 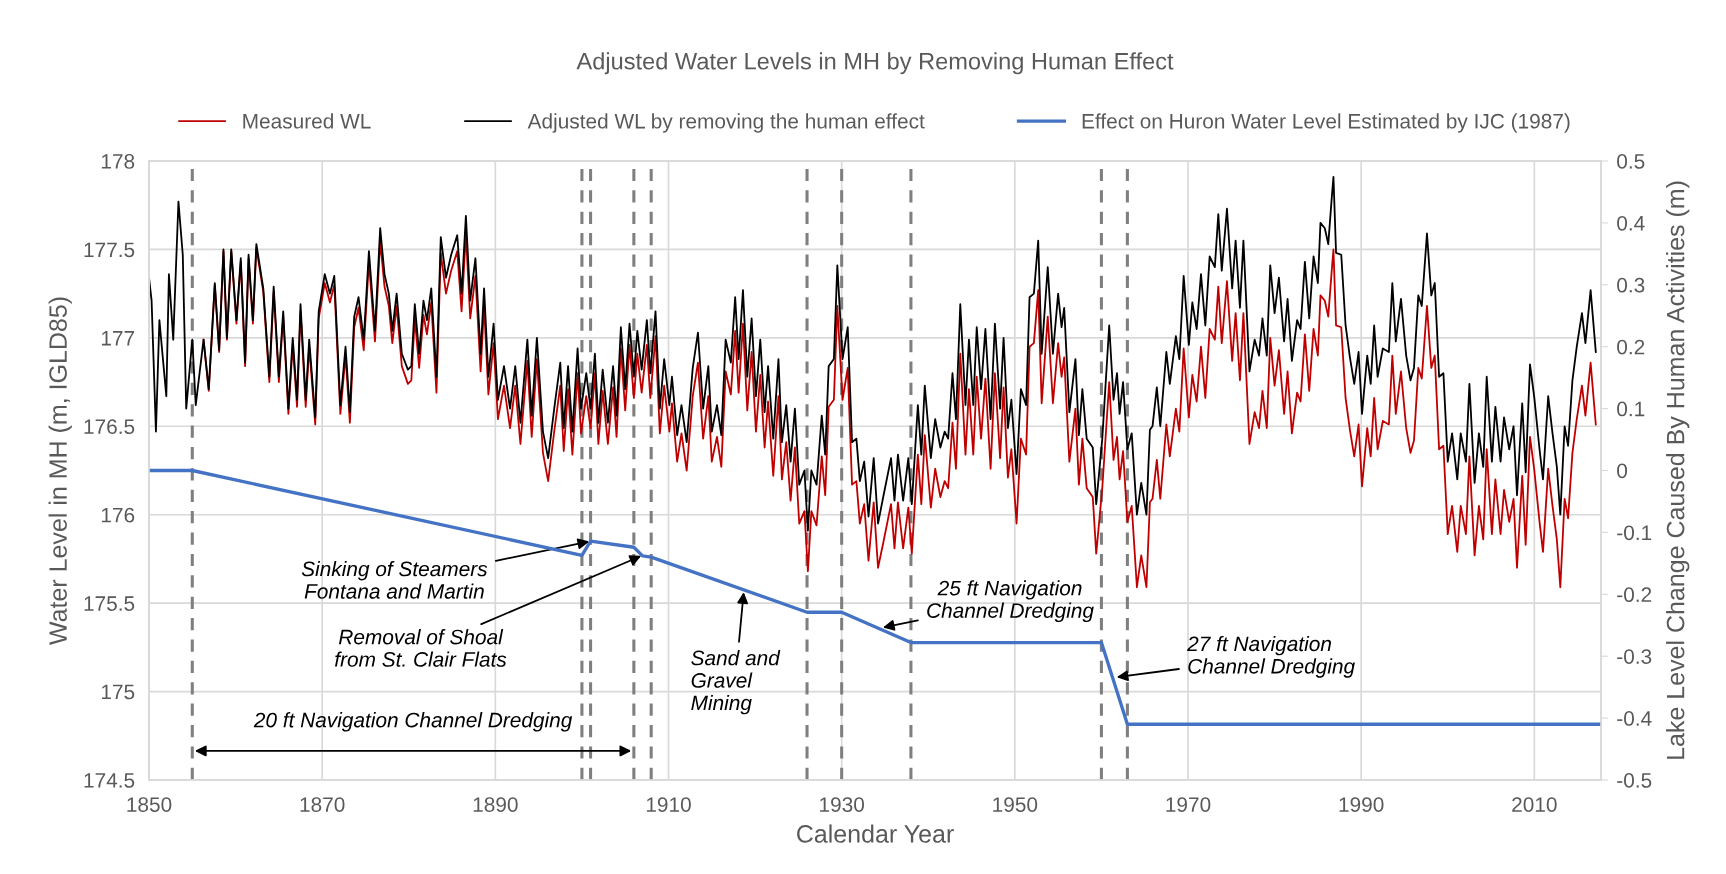 What do you see at coordinates (149, 804) in the screenshot?
I see `x-tick-label: 1850` at bounding box center [149, 804].